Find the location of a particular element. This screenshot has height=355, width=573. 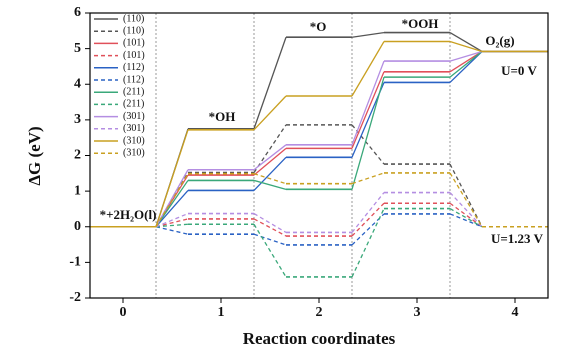

y-tick-label: 1 is located at coordinates (77, 190).